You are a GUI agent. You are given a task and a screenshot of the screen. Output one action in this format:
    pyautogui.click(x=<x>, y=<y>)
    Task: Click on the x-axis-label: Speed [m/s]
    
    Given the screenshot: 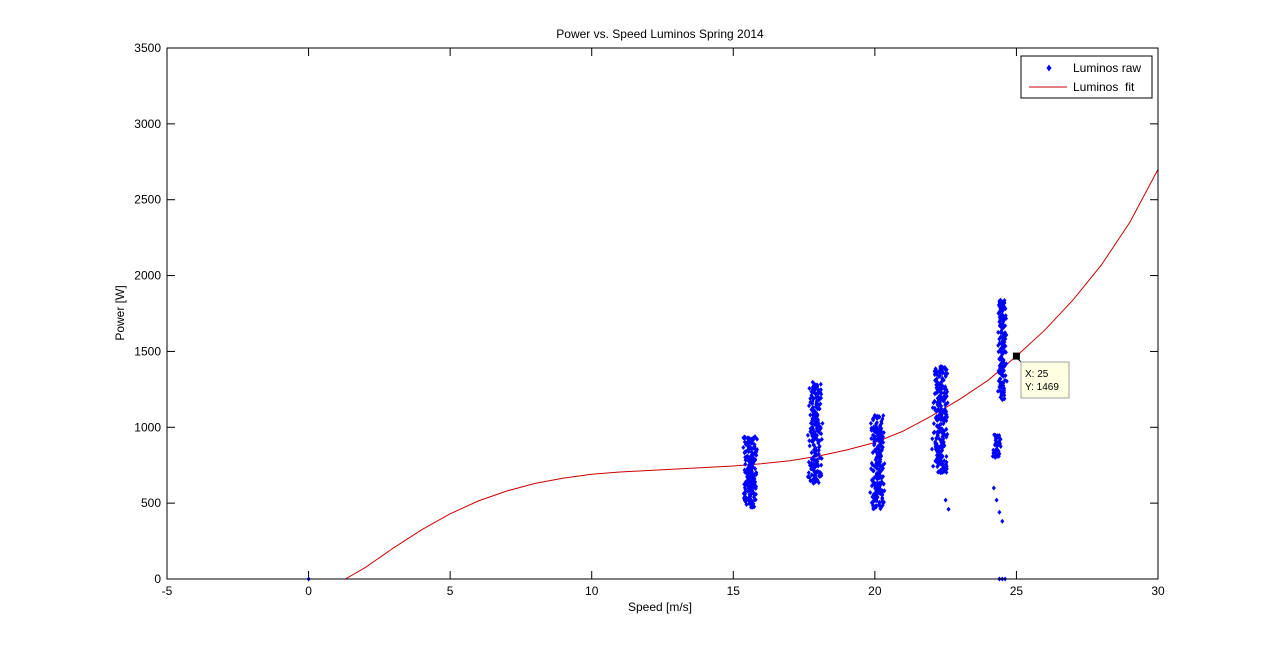 What is the action you would take?
    pyautogui.click(x=660, y=607)
    